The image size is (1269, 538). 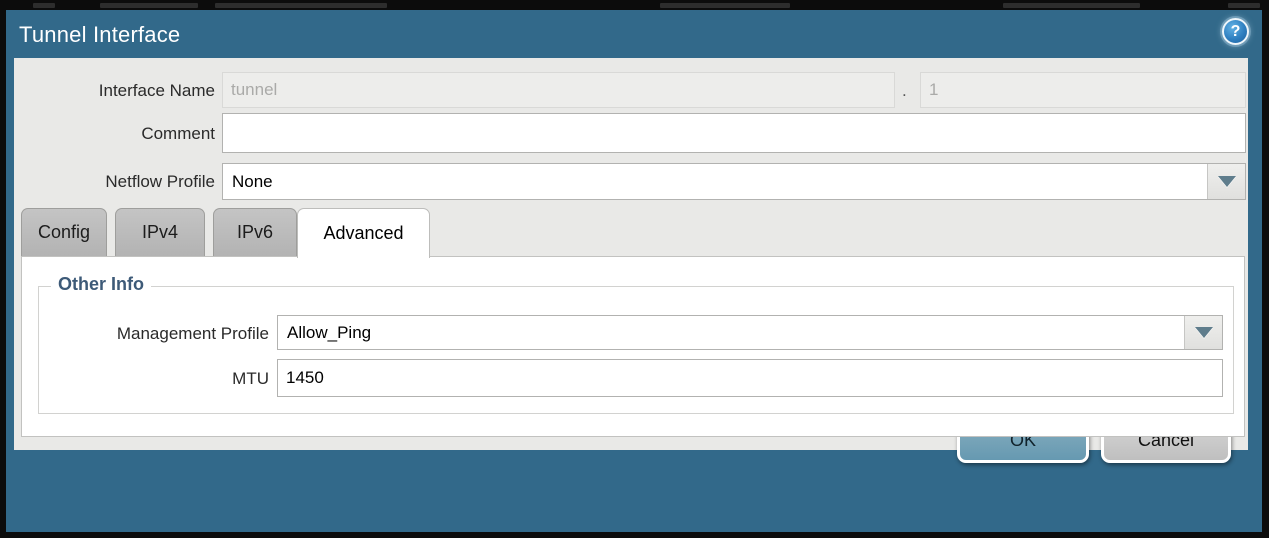 I want to click on management-profile-dropdown-button, so click(x=1203, y=332).